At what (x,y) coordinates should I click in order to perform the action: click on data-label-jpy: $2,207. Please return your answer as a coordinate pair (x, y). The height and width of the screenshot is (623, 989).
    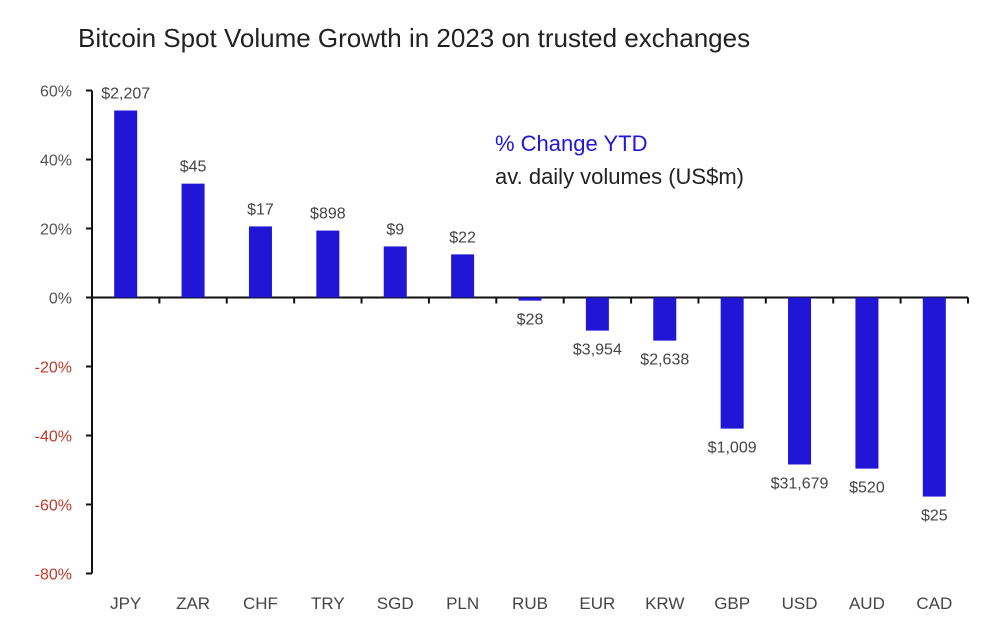
    Looking at the image, I should click on (125, 94).